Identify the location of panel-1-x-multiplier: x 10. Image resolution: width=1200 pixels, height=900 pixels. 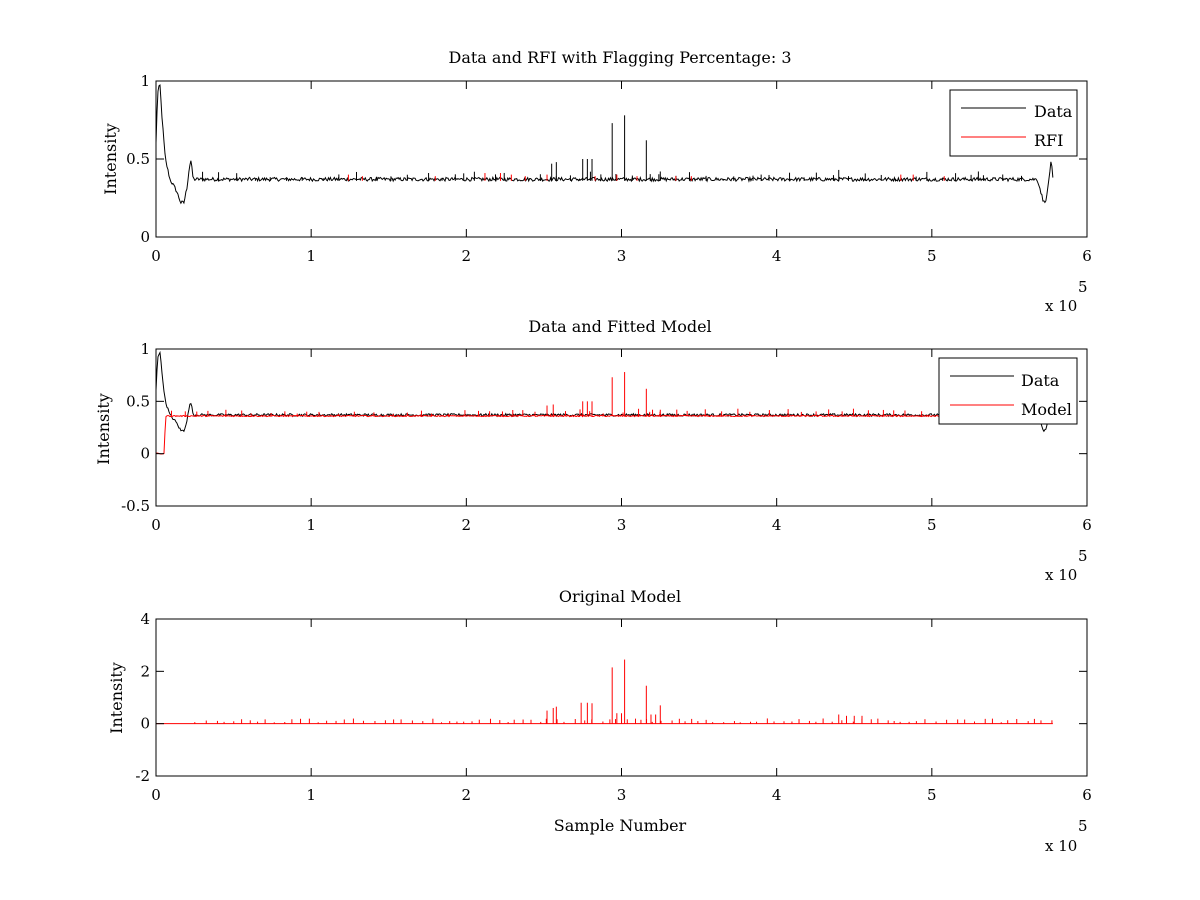
(1061, 306).